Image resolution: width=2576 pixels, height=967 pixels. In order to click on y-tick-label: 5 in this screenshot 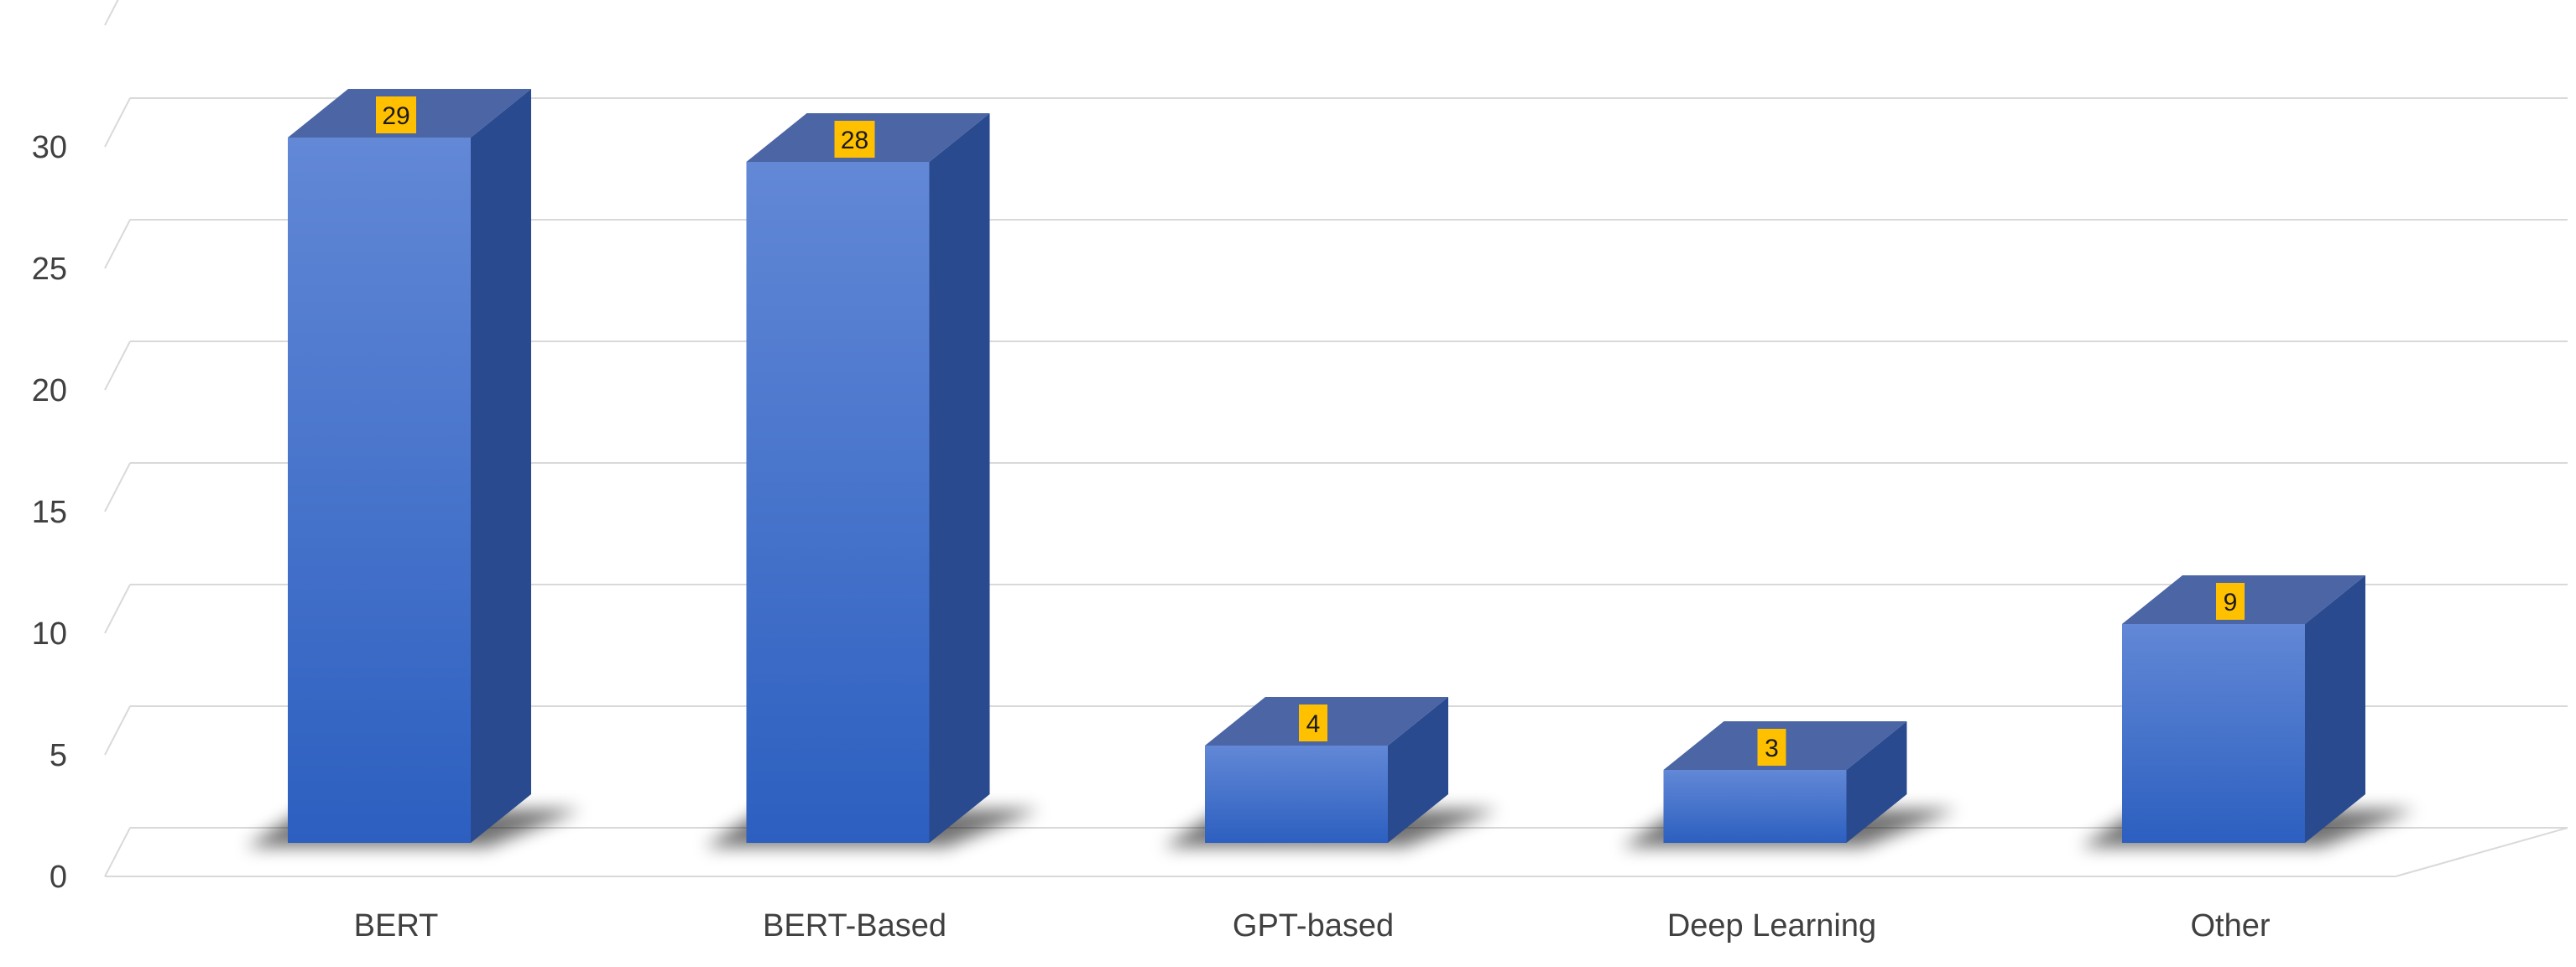, I will do `click(59, 755)`.